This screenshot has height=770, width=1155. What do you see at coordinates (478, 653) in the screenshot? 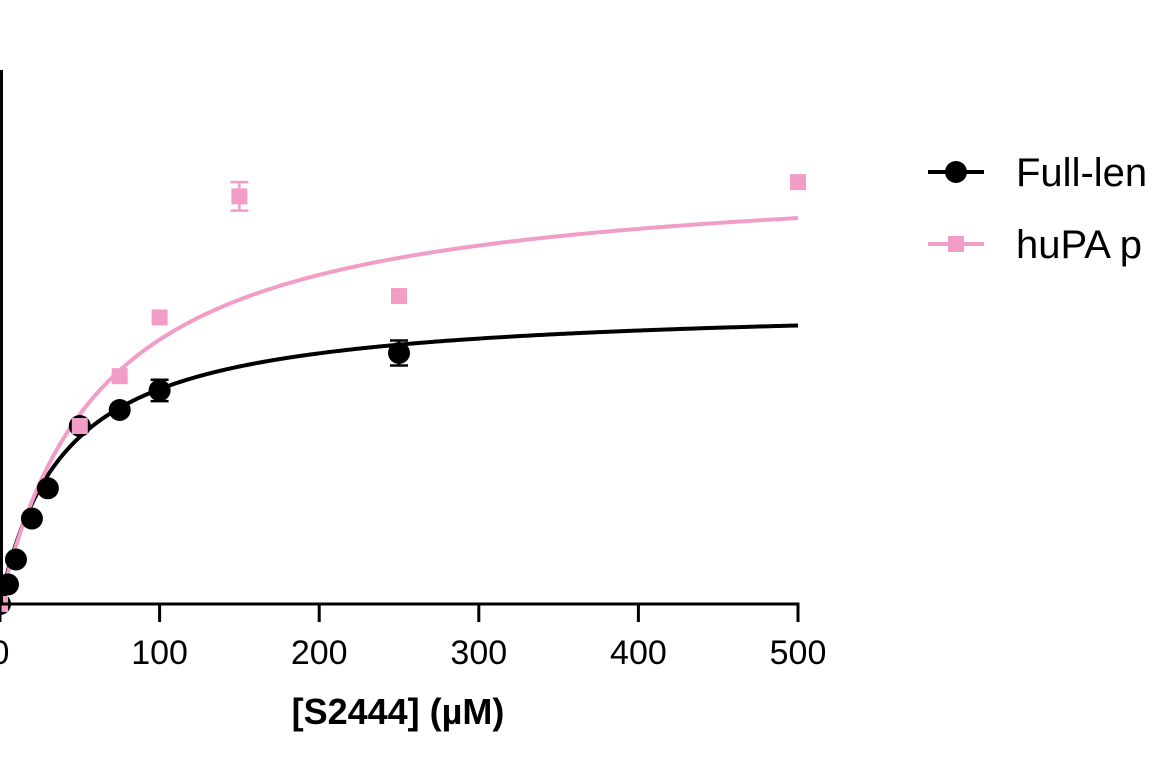
I see `x-tick-label: 300` at bounding box center [478, 653].